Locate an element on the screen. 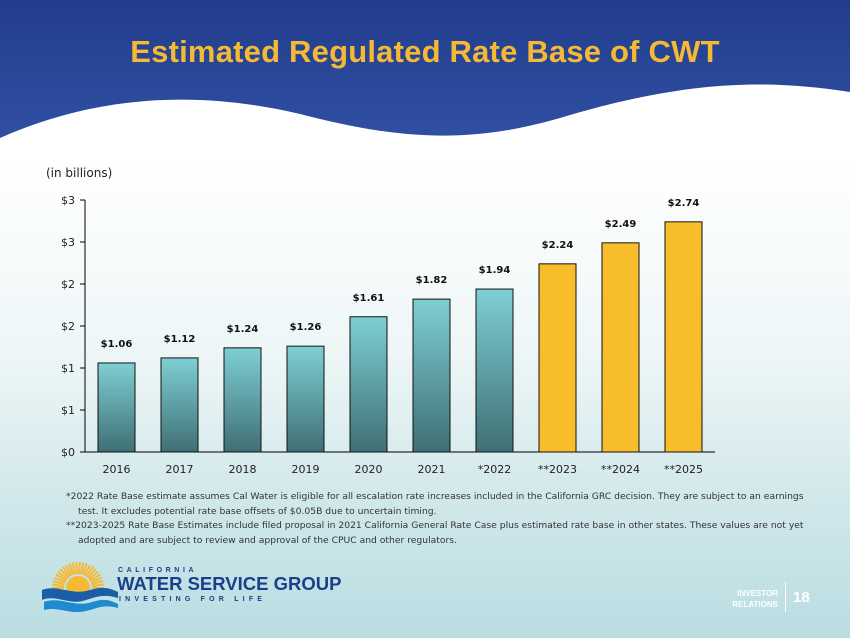 This screenshot has width=850, height=638. brand-name: WATER SERVICE GROUP is located at coordinates (229, 583).